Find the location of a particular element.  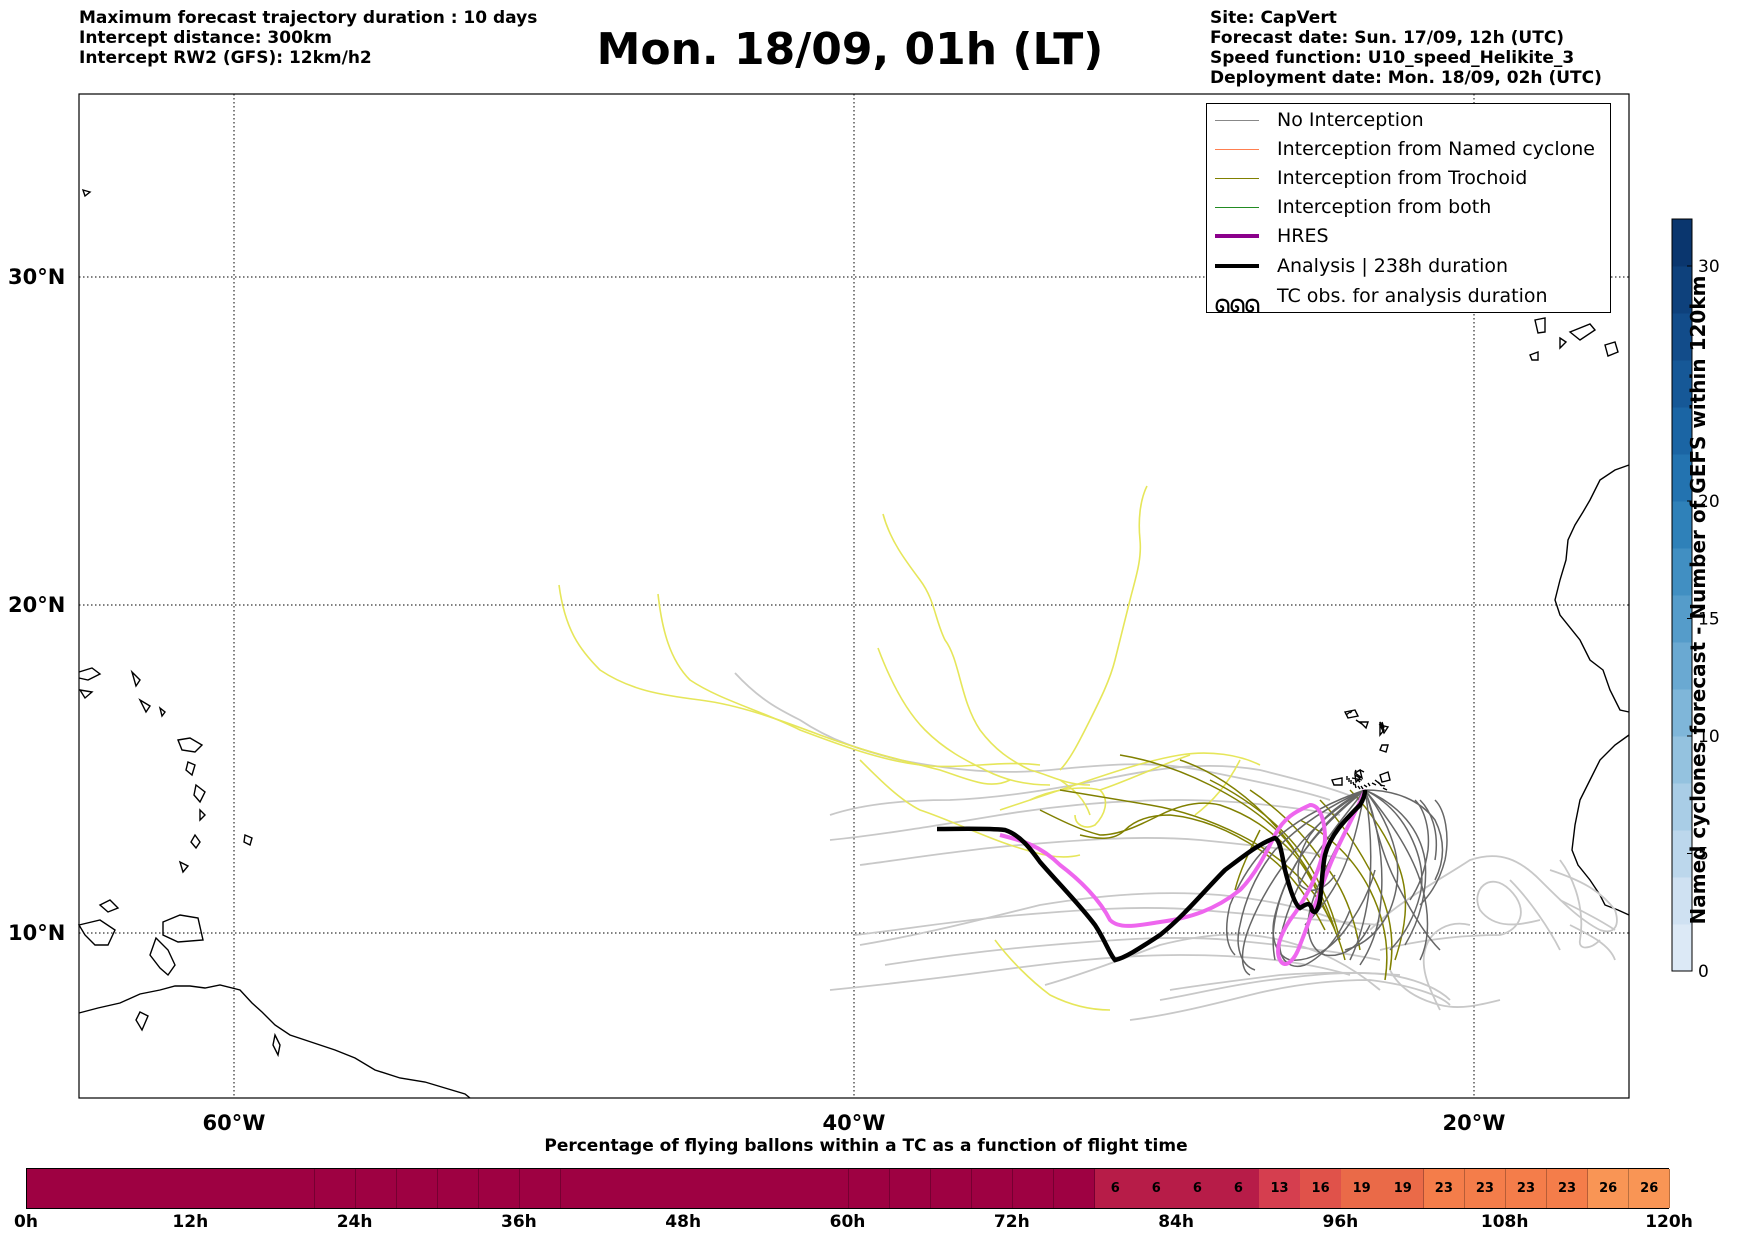

legend-item-named-cyclone: Interception from Named cyclone is located at coordinates (1405, 149).